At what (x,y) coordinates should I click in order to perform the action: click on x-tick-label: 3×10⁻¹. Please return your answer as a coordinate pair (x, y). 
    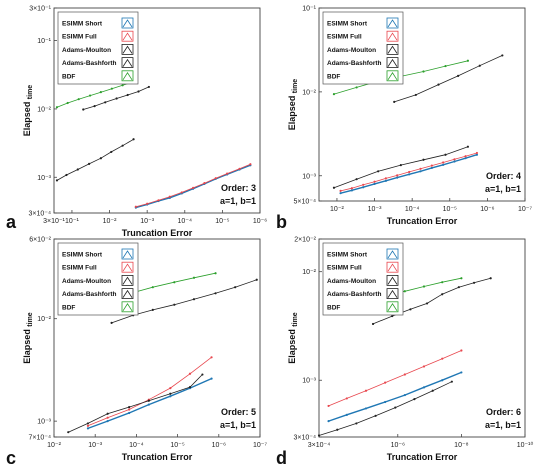
    Looking at the image, I should click on (54, 221).